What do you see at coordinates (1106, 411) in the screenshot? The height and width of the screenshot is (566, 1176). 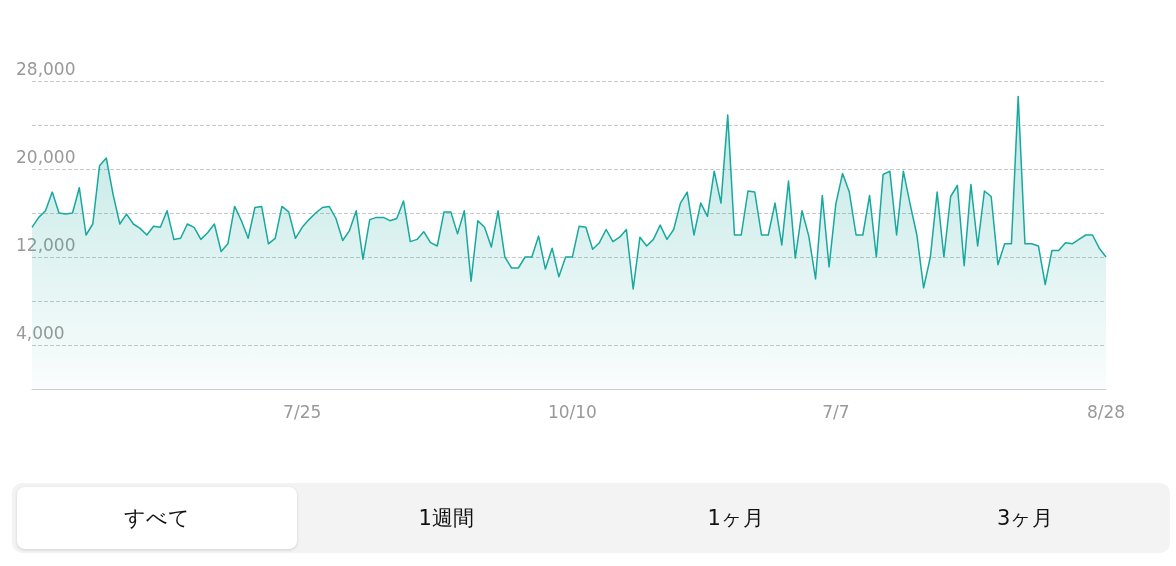 I see `x-tick-label: 8/28` at bounding box center [1106, 411].